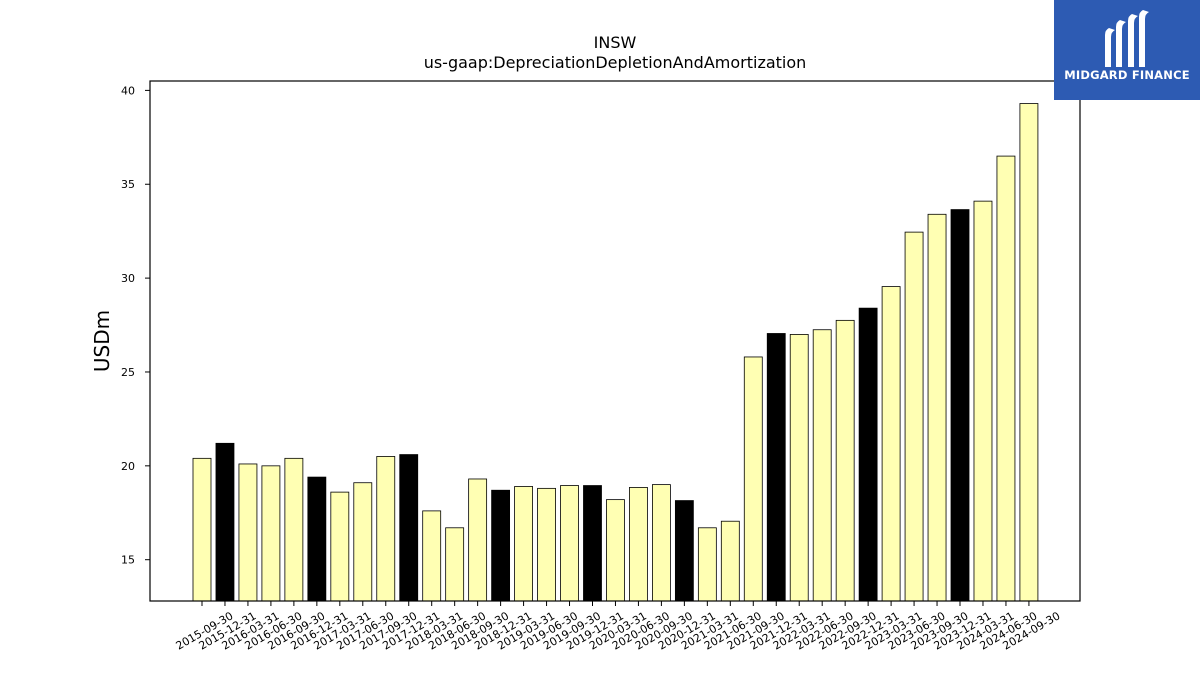  Describe the element at coordinates (128, 184) in the screenshot. I see `y-tick-label: 35` at that location.